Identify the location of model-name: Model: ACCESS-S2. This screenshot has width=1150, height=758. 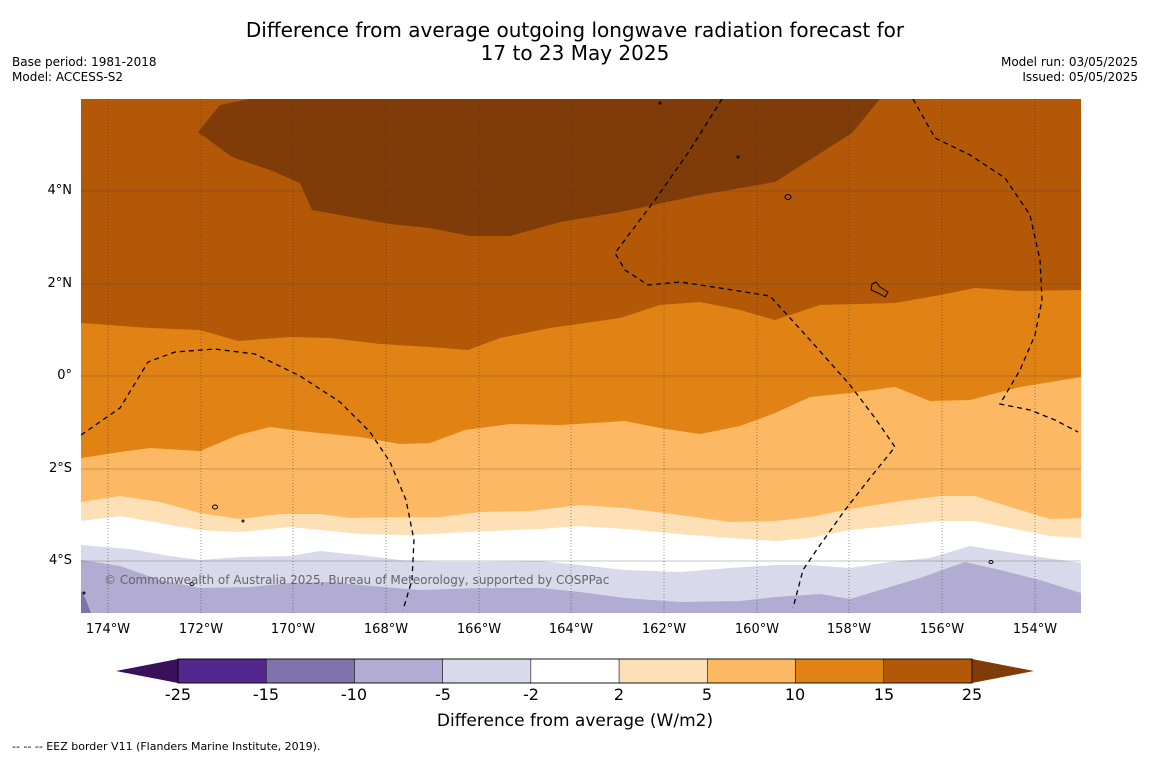
(68, 77).